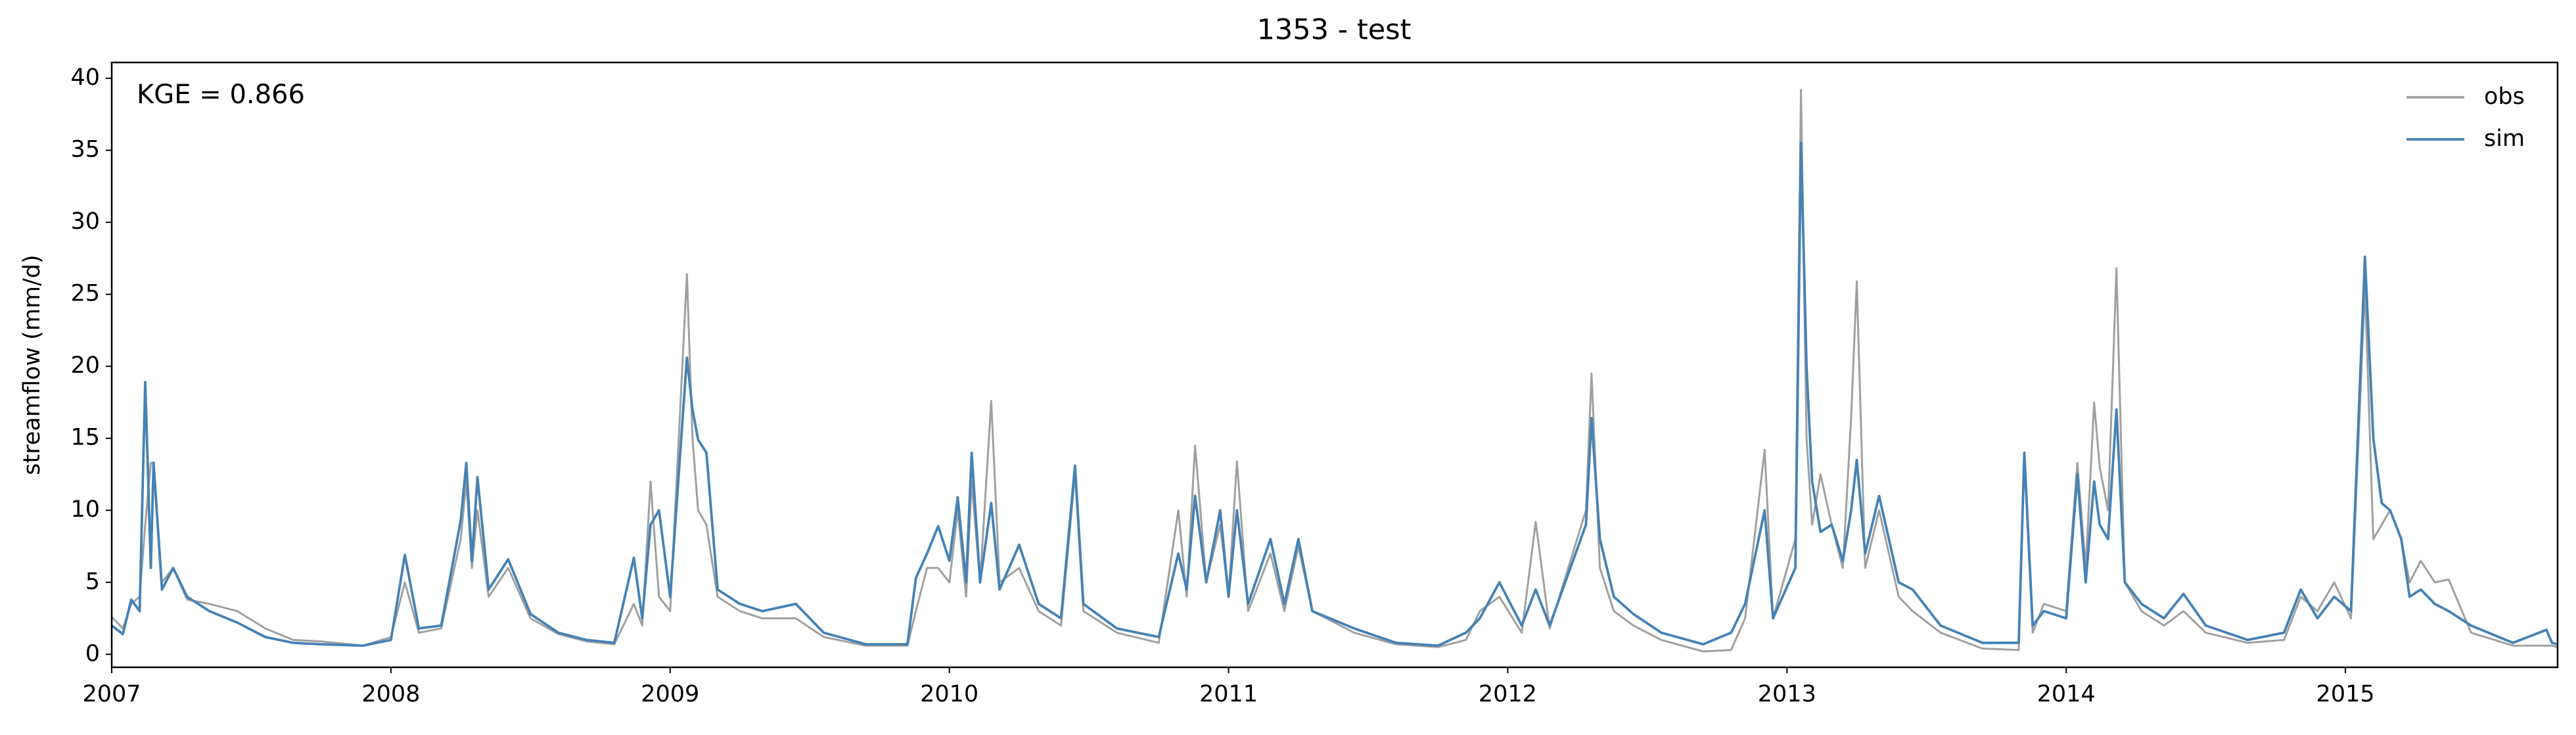 The width and height of the screenshot is (2576, 735). What do you see at coordinates (949, 694) in the screenshot?
I see `x-tick-label: 2010` at bounding box center [949, 694].